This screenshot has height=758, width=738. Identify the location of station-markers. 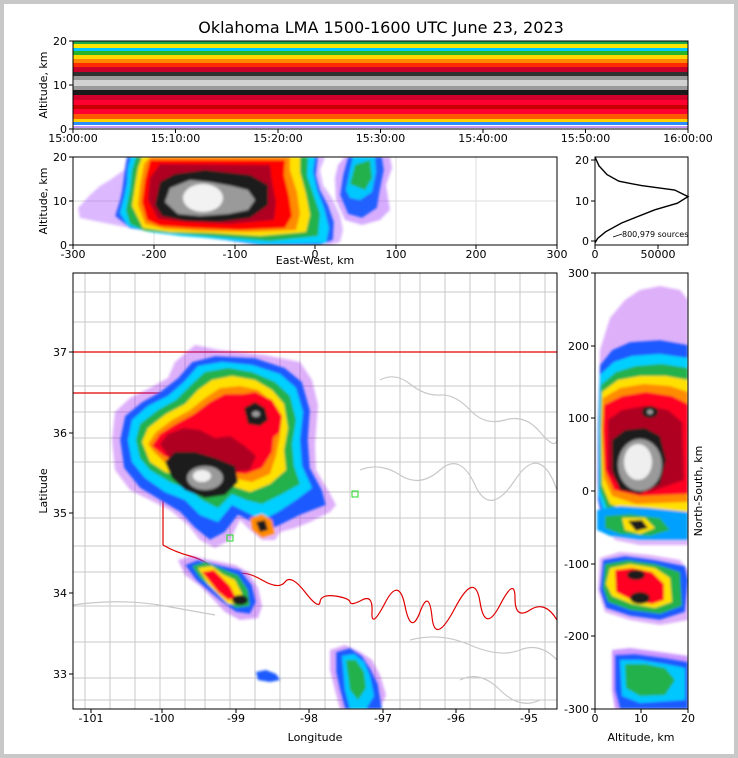
(292, 516).